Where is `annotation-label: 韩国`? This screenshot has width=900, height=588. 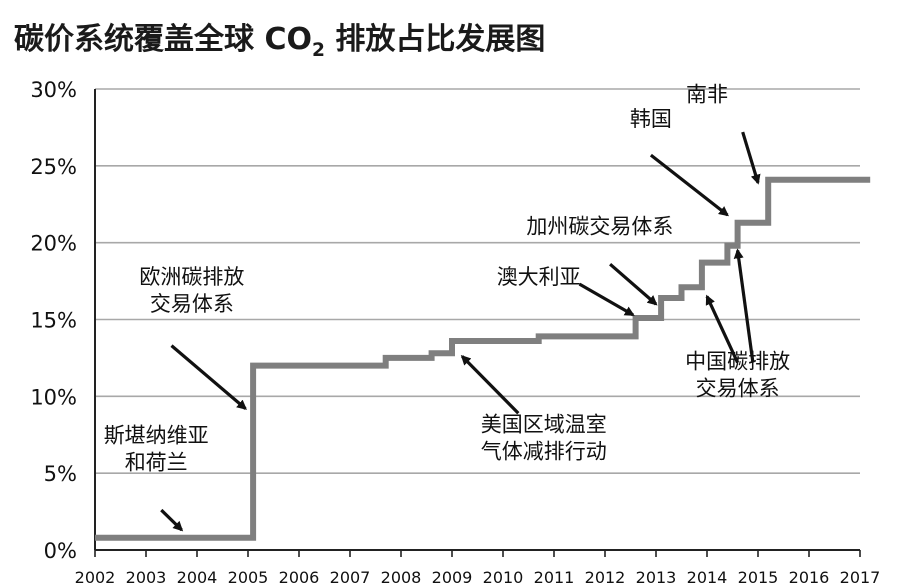
annotation-label: 韩国 is located at coordinates (651, 119).